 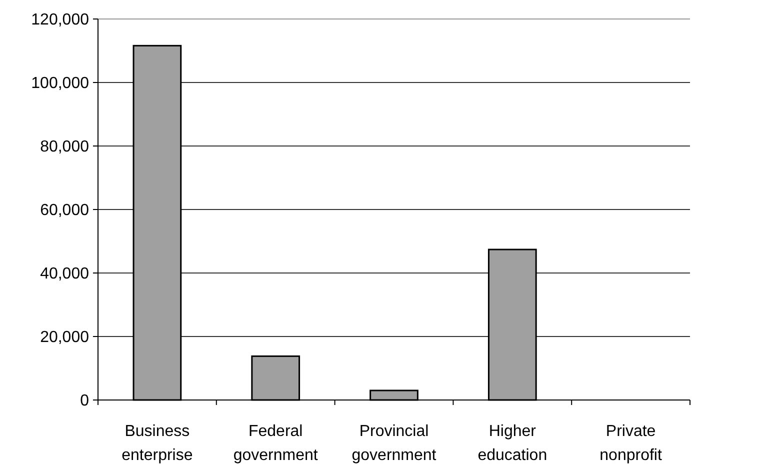 I want to click on x-tick-label: Federal government, so click(x=275, y=443).